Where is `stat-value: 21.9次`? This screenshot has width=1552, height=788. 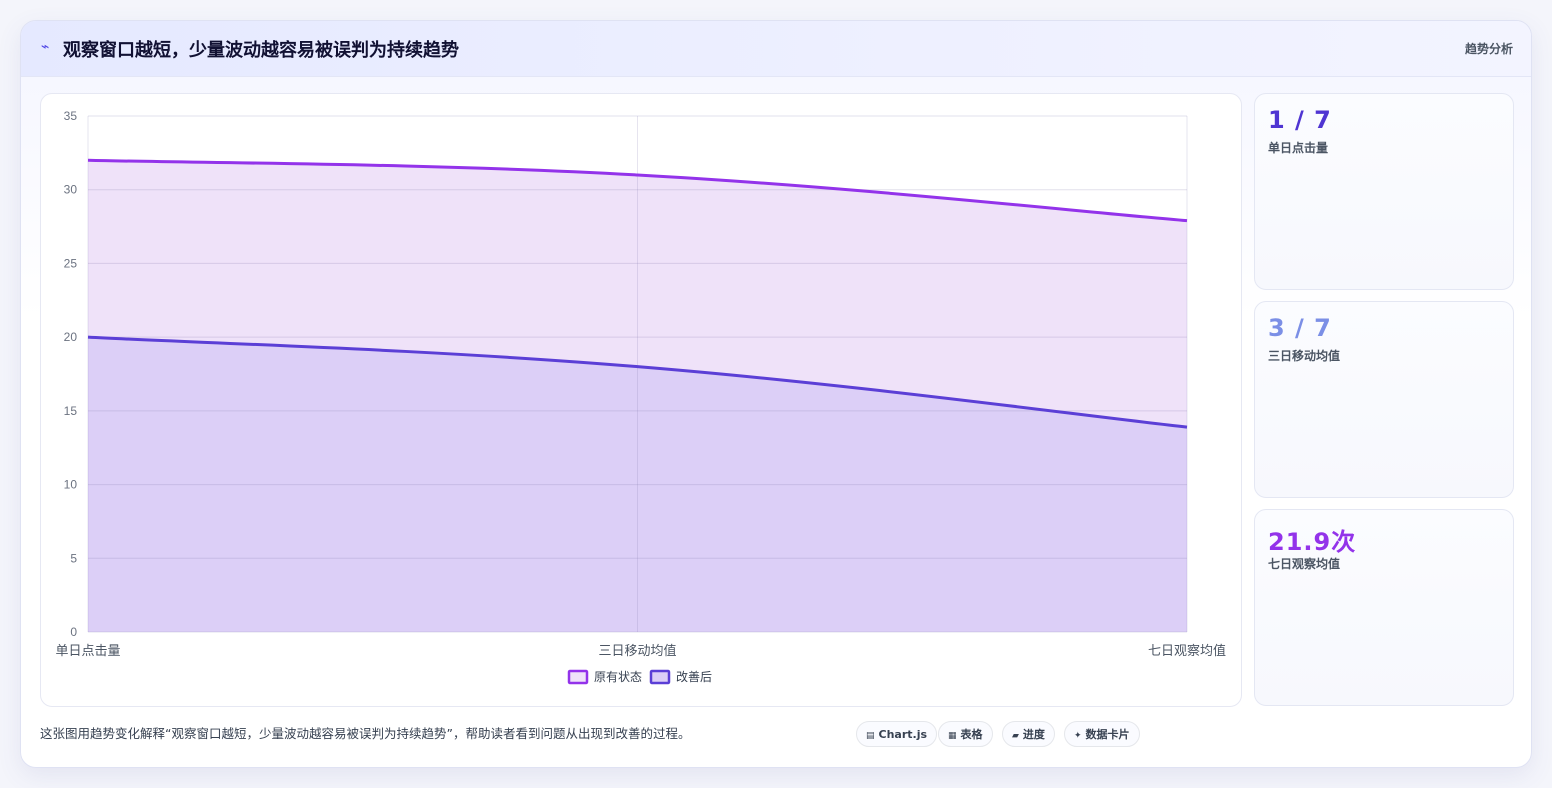
stat-value: 21.9次 is located at coordinates (1312, 542).